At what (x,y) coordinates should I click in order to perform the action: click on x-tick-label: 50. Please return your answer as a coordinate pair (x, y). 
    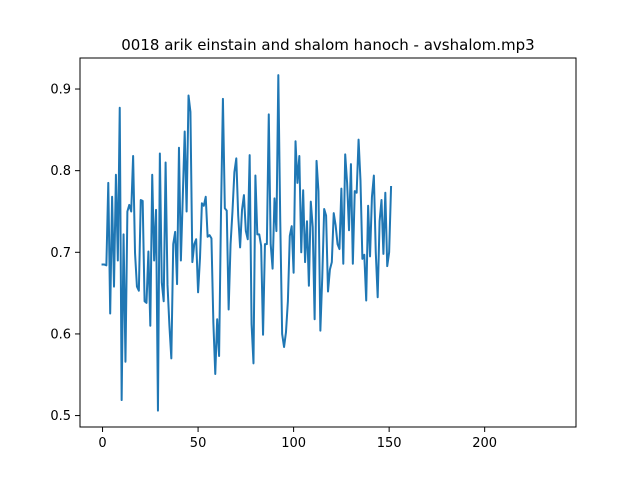
    Looking at the image, I should click on (198, 443).